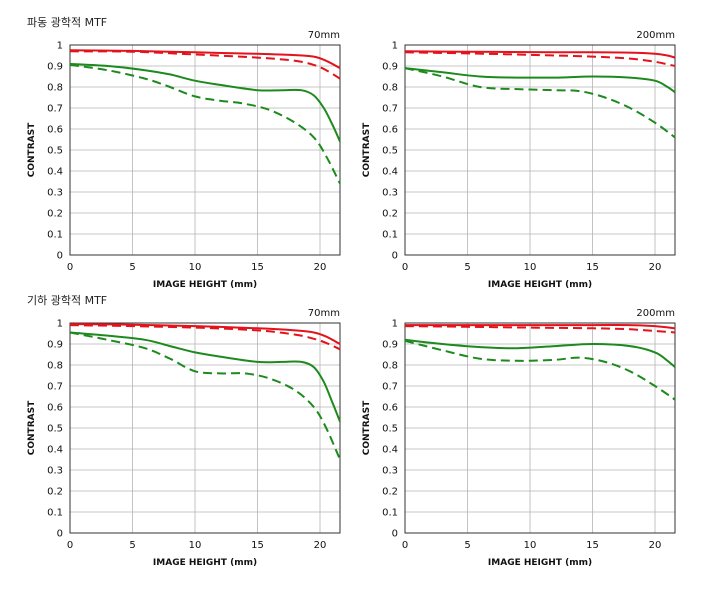 This screenshot has height=589, width=713. I want to click on section-title-wave: 파동 광학적 MTF, so click(67, 22).